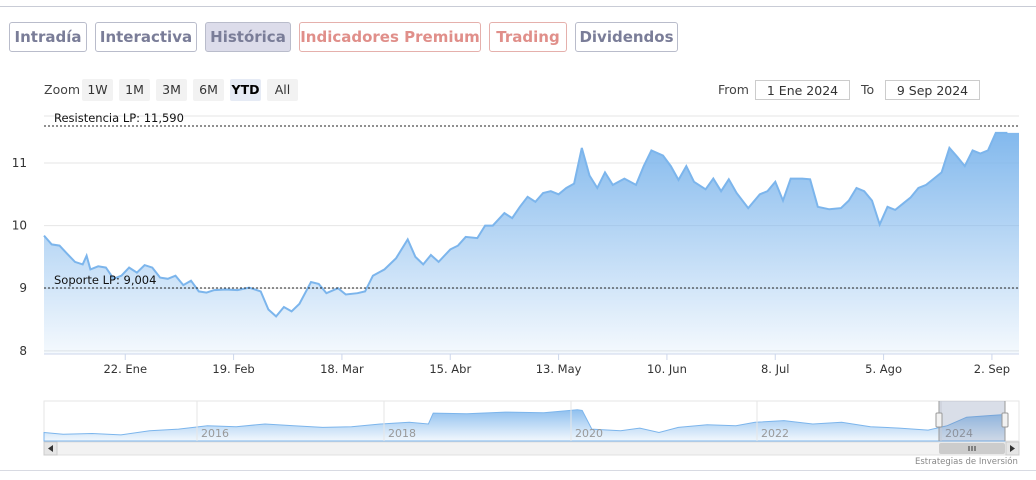 The height and width of the screenshot is (480, 1036). I want to click on navigator-handle-right, so click(1005, 420).